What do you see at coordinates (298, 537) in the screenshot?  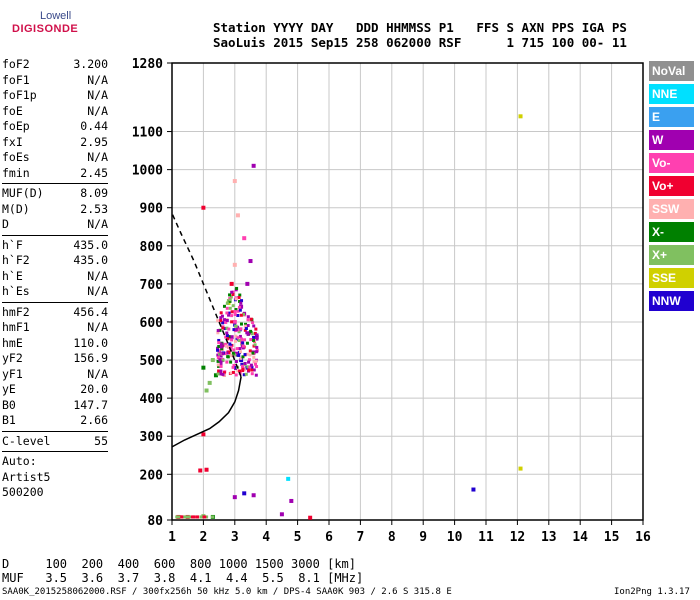 I see `x-tick-label: 5` at bounding box center [298, 537].